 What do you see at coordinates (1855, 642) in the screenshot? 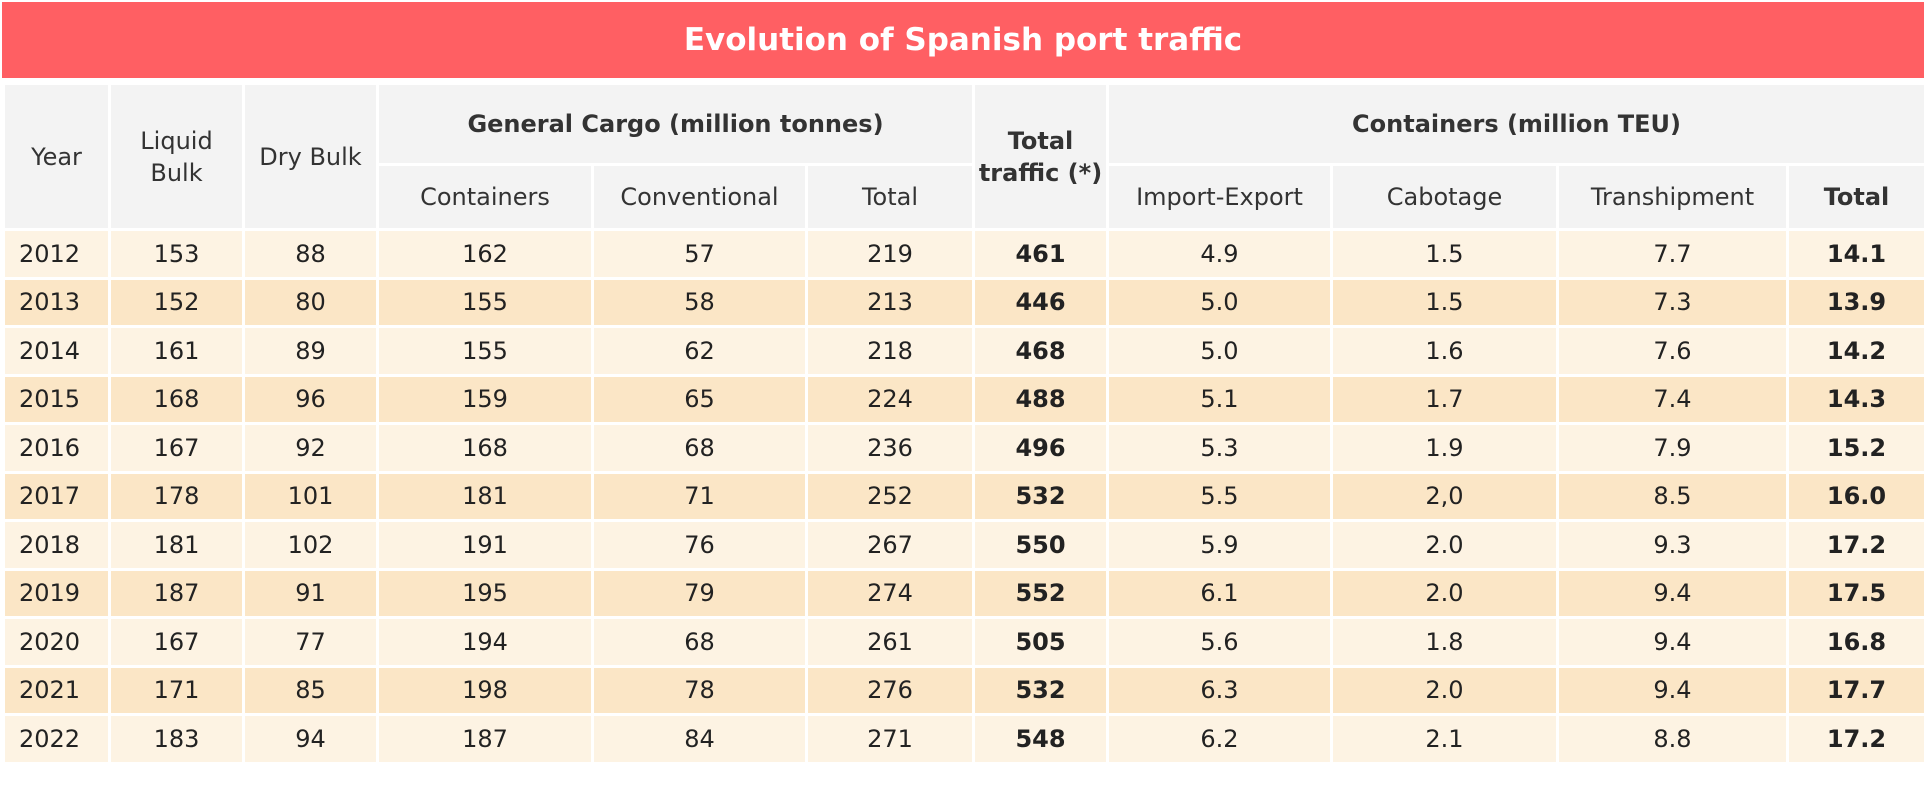
I see `cell-teu-total: 16.8` at bounding box center [1855, 642].